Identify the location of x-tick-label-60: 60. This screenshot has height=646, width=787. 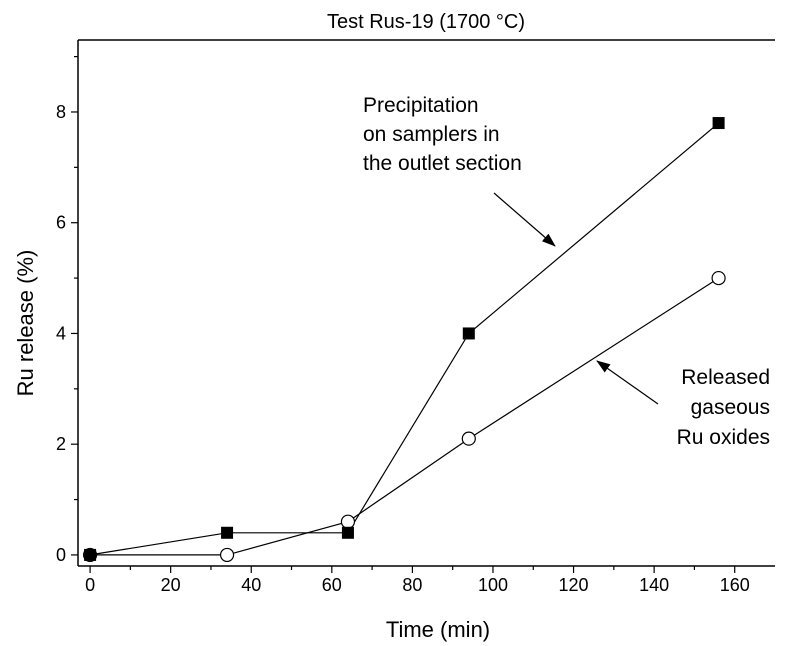
(332, 585).